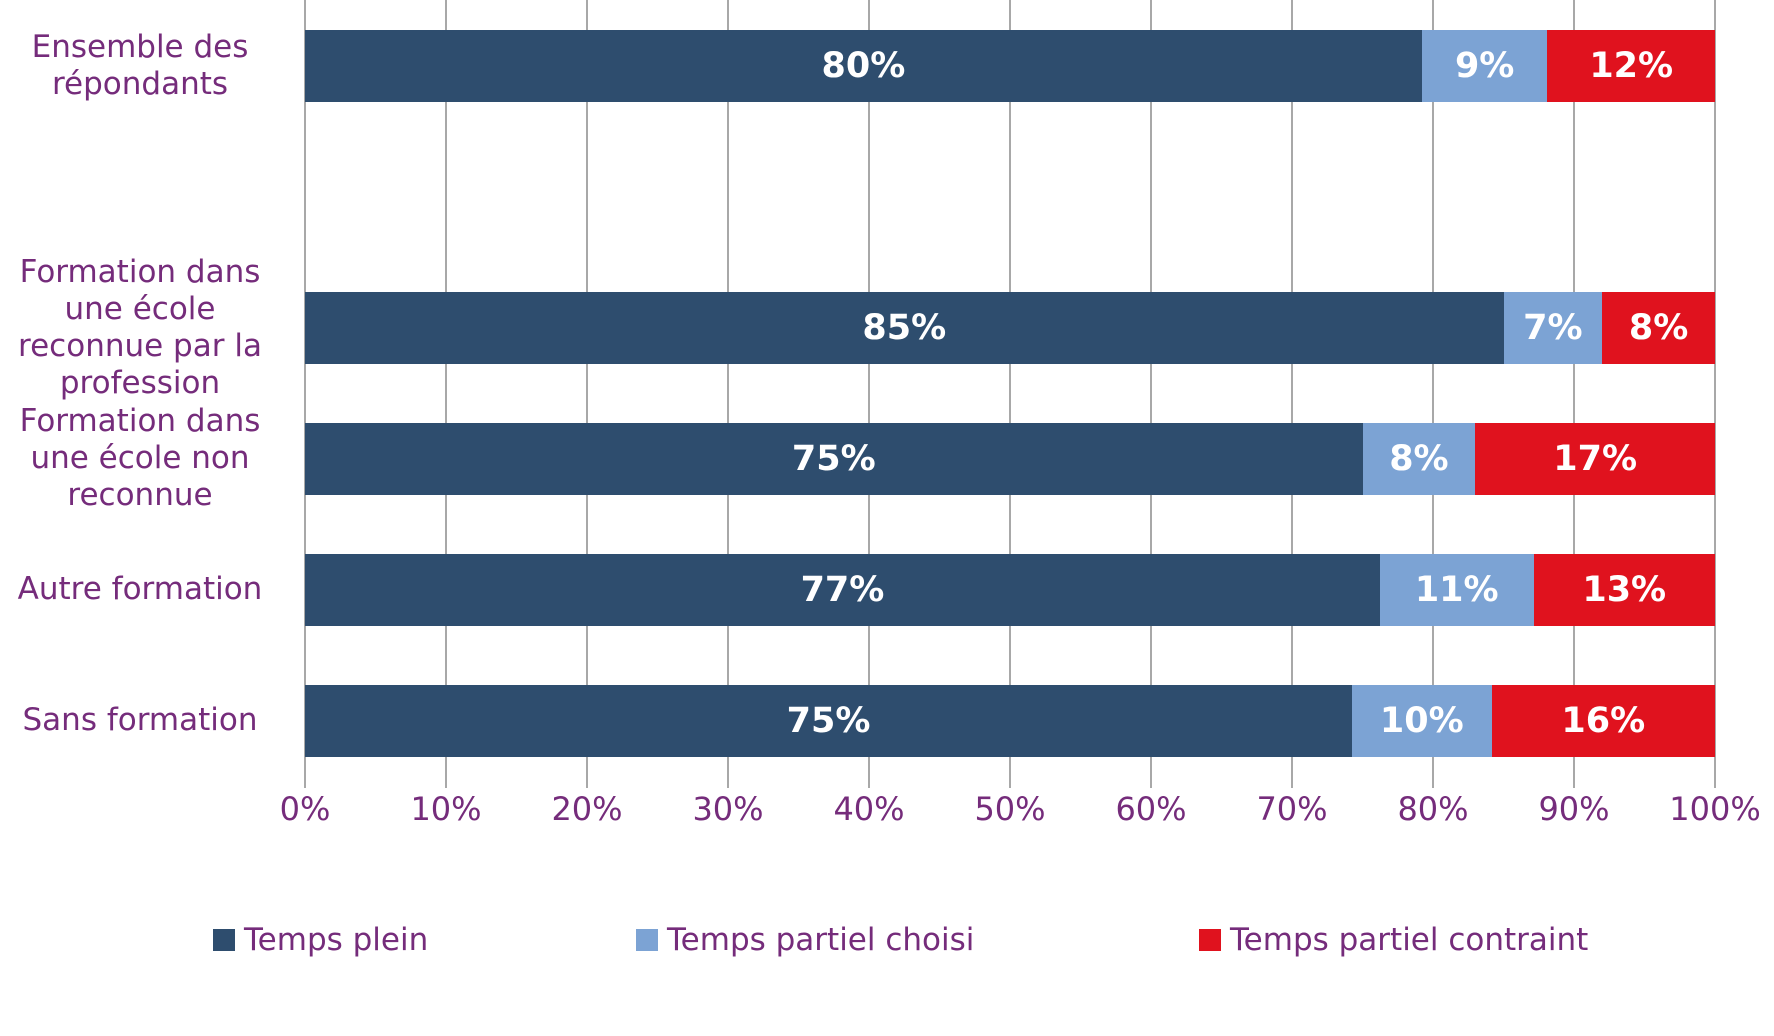  What do you see at coordinates (1433, 809) in the screenshot?
I see `x-axis-tick-label-80%: 80%` at bounding box center [1433, 809].